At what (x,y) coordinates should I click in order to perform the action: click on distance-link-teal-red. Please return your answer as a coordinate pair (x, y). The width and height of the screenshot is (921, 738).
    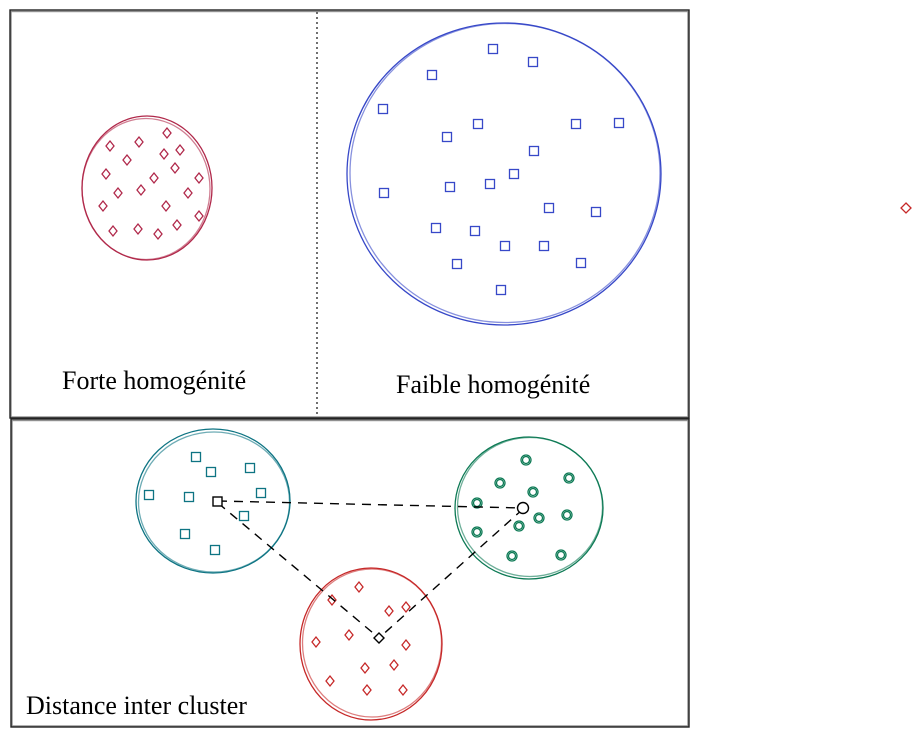
    Looking at the image, I should click on (298, 570).